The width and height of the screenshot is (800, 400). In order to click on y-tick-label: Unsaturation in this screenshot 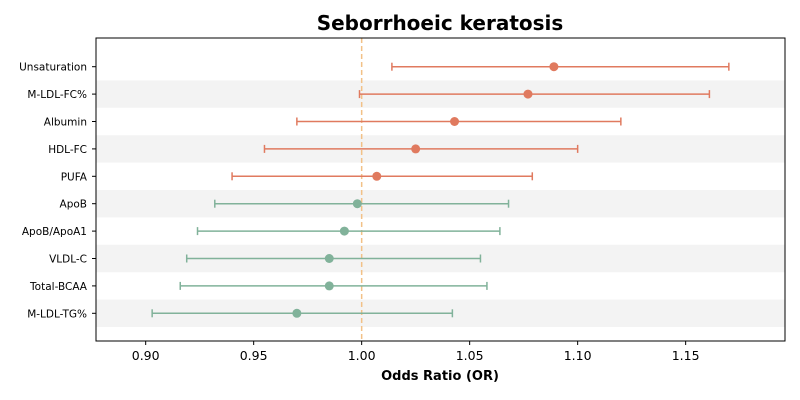, I will do `click(53, 68)`.